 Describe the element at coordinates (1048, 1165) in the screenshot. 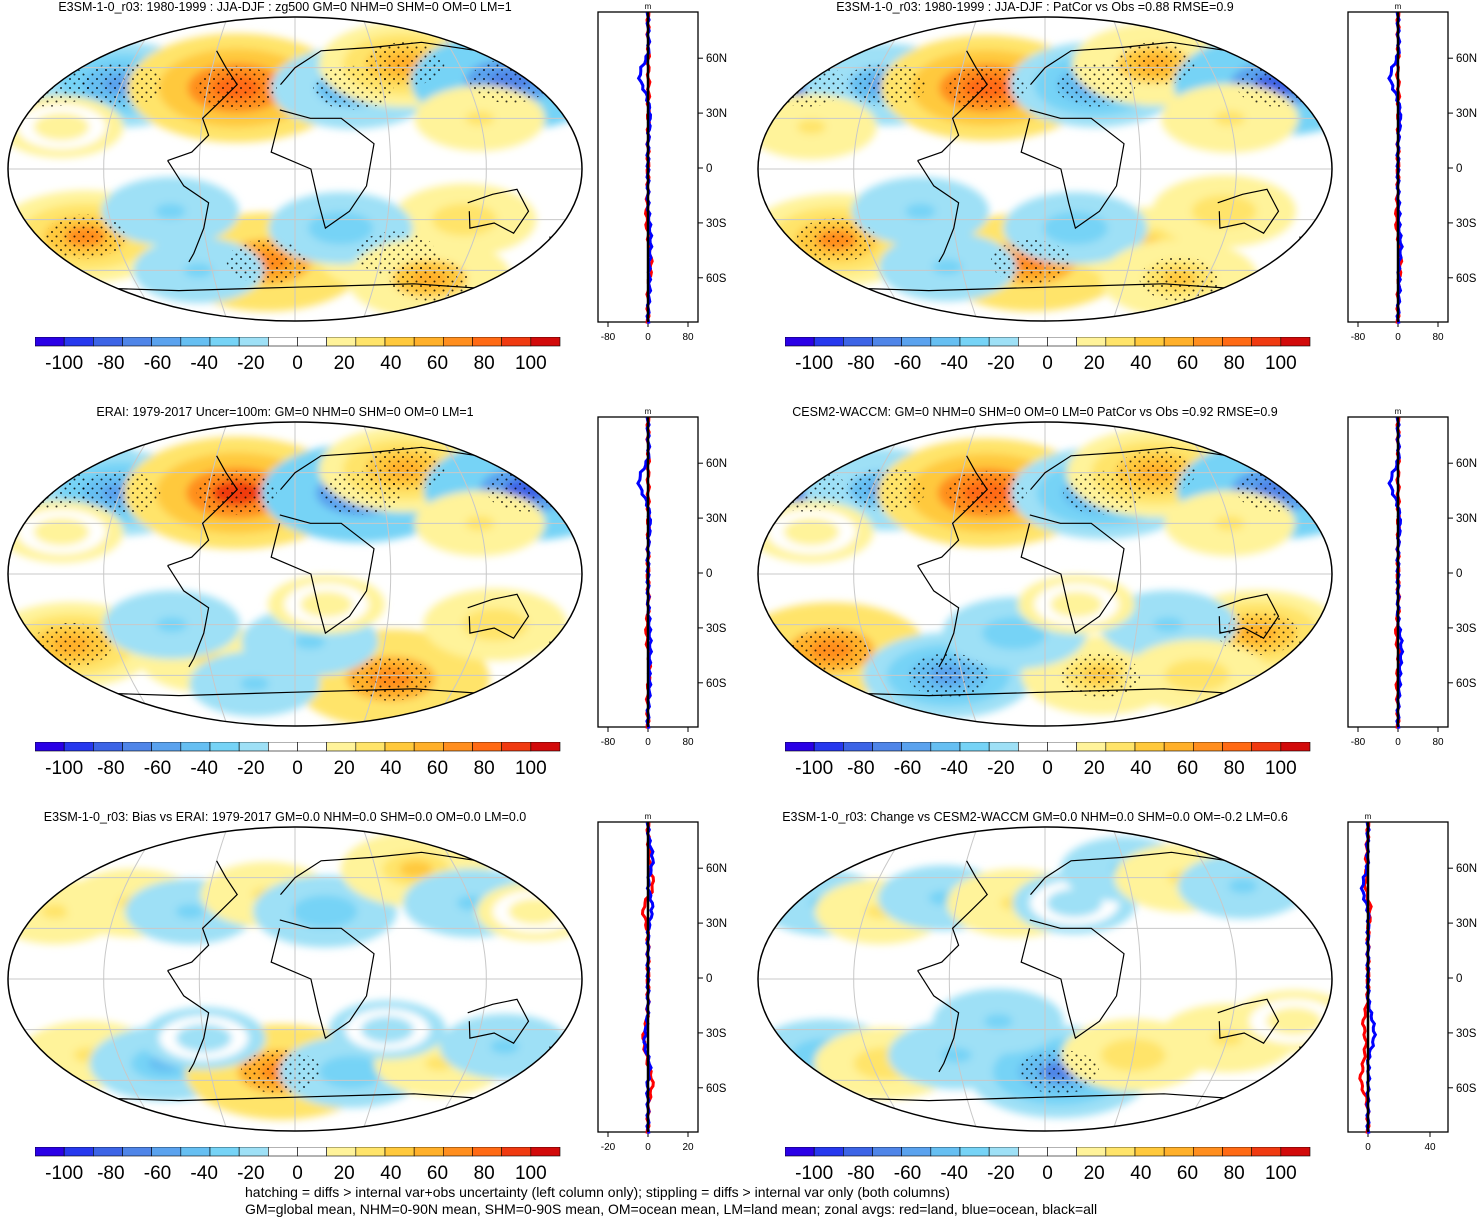

I see `colorbar-6: -100 -80 -60 -40 -20 0 20 40 60 80 100` at that location.